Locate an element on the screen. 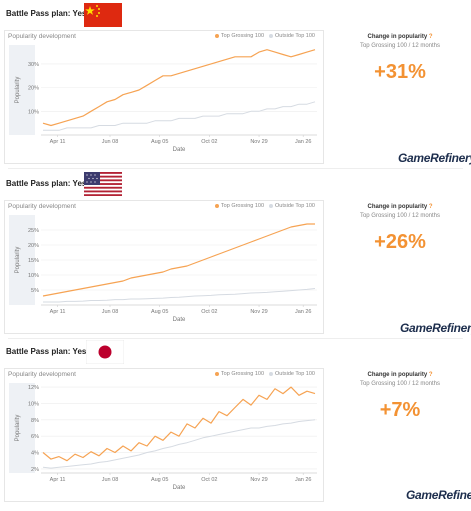  change-value: +31% is located at coordinates (400, 72).